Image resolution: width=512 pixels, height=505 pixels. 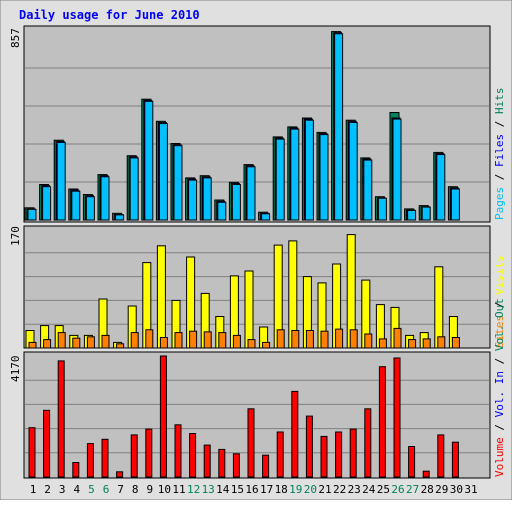 I want to click on day-label-1: 1, so click(x=33, y=489).